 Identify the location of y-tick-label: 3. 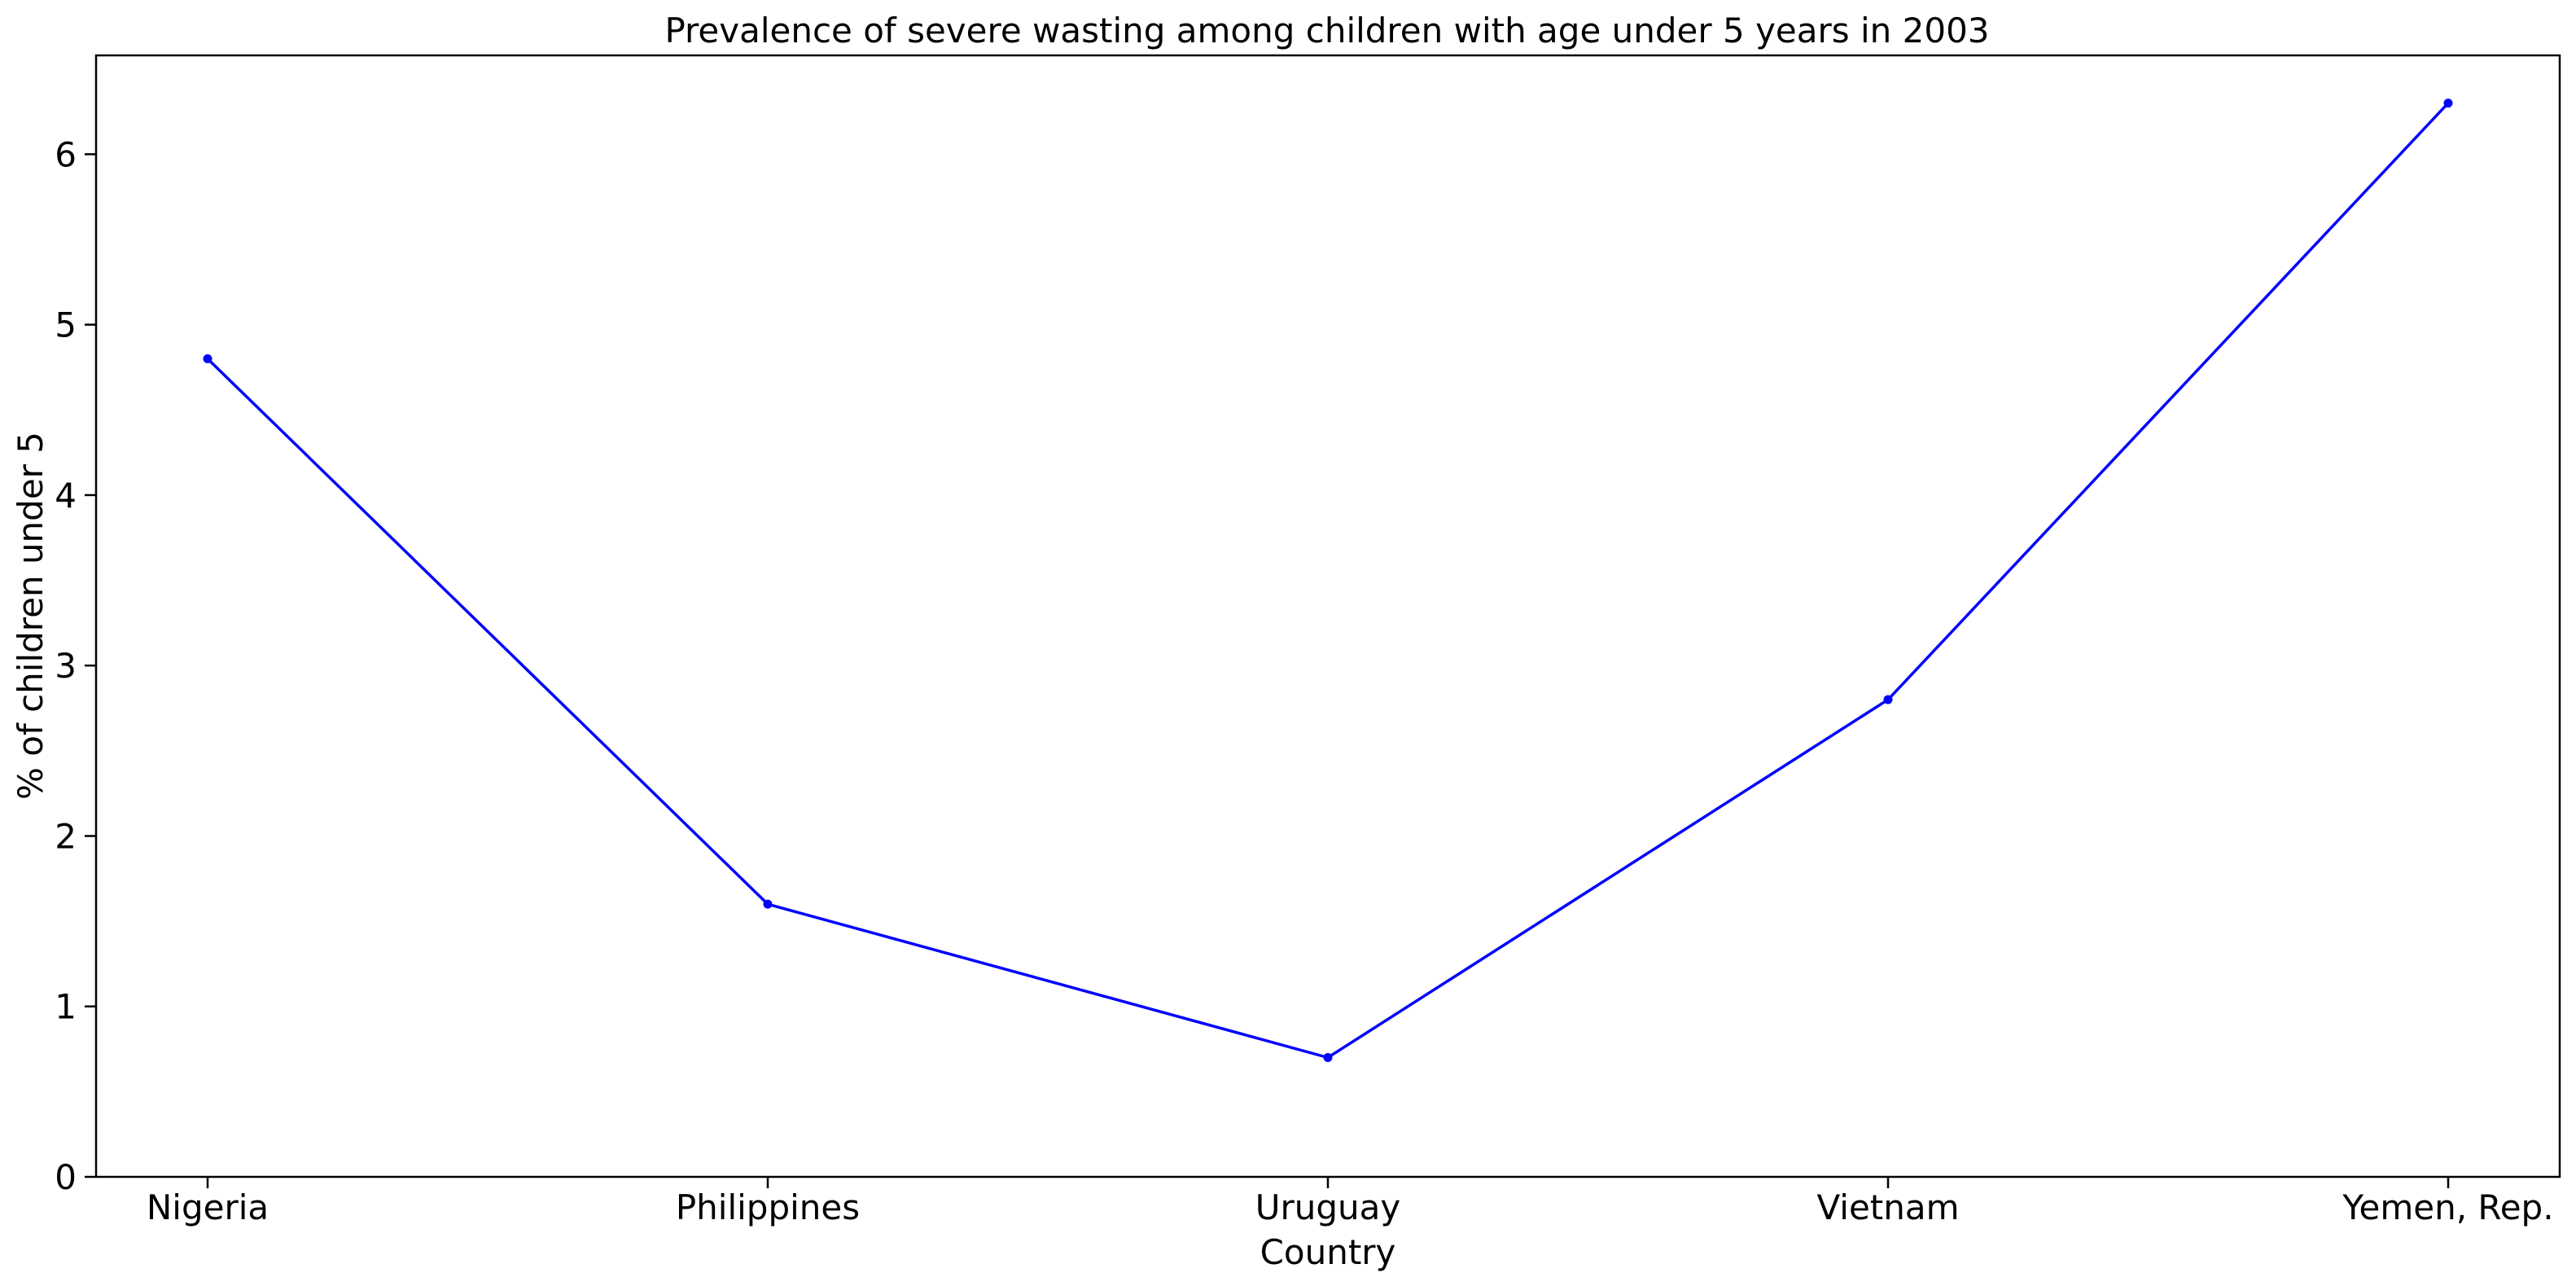
(66, 666).